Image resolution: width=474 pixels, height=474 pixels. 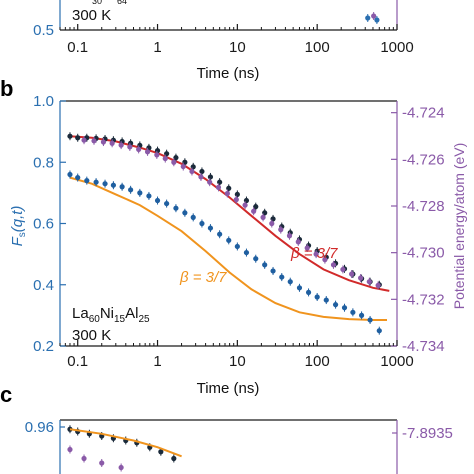 I want to click on panel-a-temperature: 300 K, so click(x=91, y=15).